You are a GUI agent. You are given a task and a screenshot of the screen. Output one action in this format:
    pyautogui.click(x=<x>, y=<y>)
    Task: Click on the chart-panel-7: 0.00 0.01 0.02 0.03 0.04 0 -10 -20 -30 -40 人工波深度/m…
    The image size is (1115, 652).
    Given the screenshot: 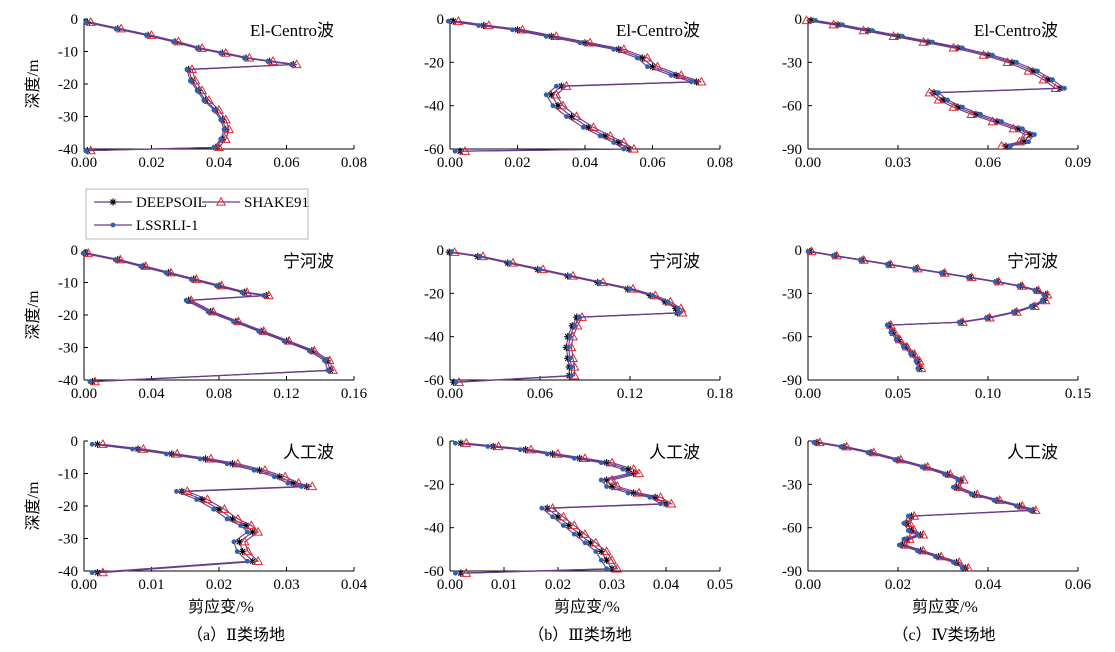 What is the action you would take?
    pyautogui.click(x=196, y=525)
    